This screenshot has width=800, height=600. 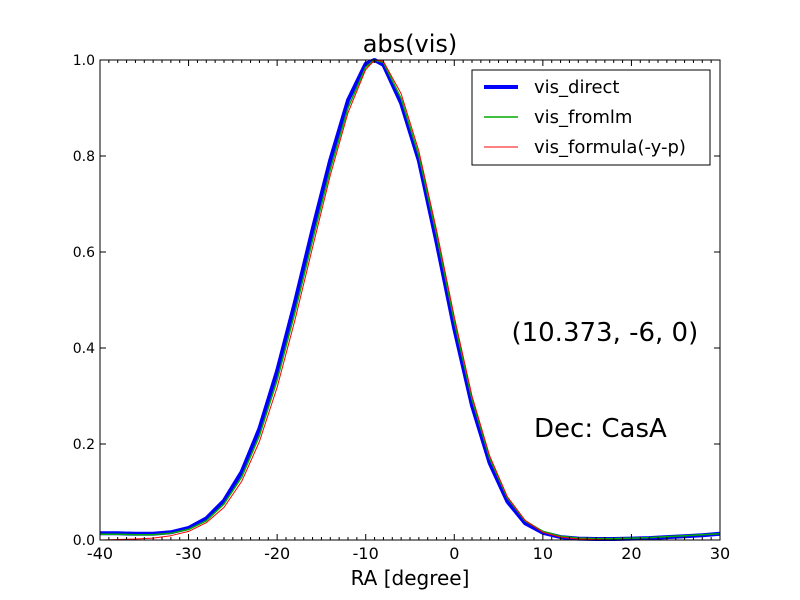 What do you see at coordinates (583, 117) in the screenshot?
I see `legend-label-vis-fromlm: vis_fromlm` at bounding box center [583, 117].